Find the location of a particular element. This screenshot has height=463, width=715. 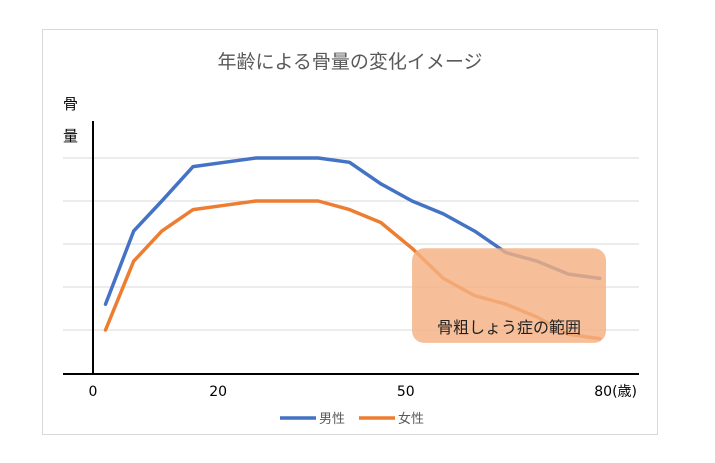

y-axis-label-char: 骨 is located at coordinates (70, 104).